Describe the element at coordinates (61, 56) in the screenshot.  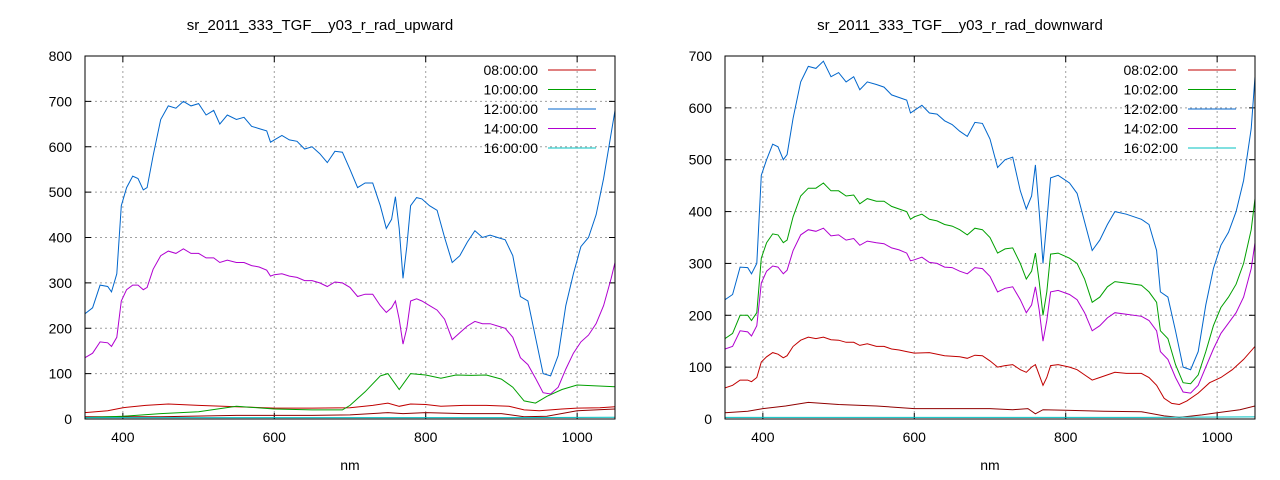
I see `y-tick-label: 800` at that location.